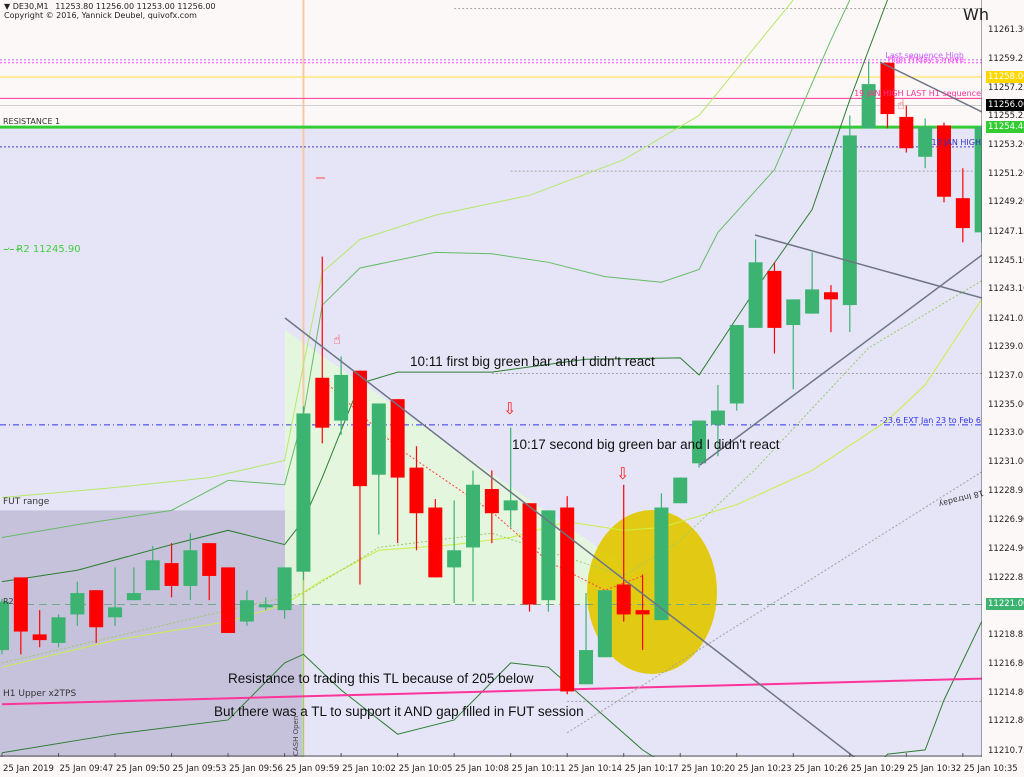  I want to click on time-tick: 25 Jan 10:05, so click(425, 769).